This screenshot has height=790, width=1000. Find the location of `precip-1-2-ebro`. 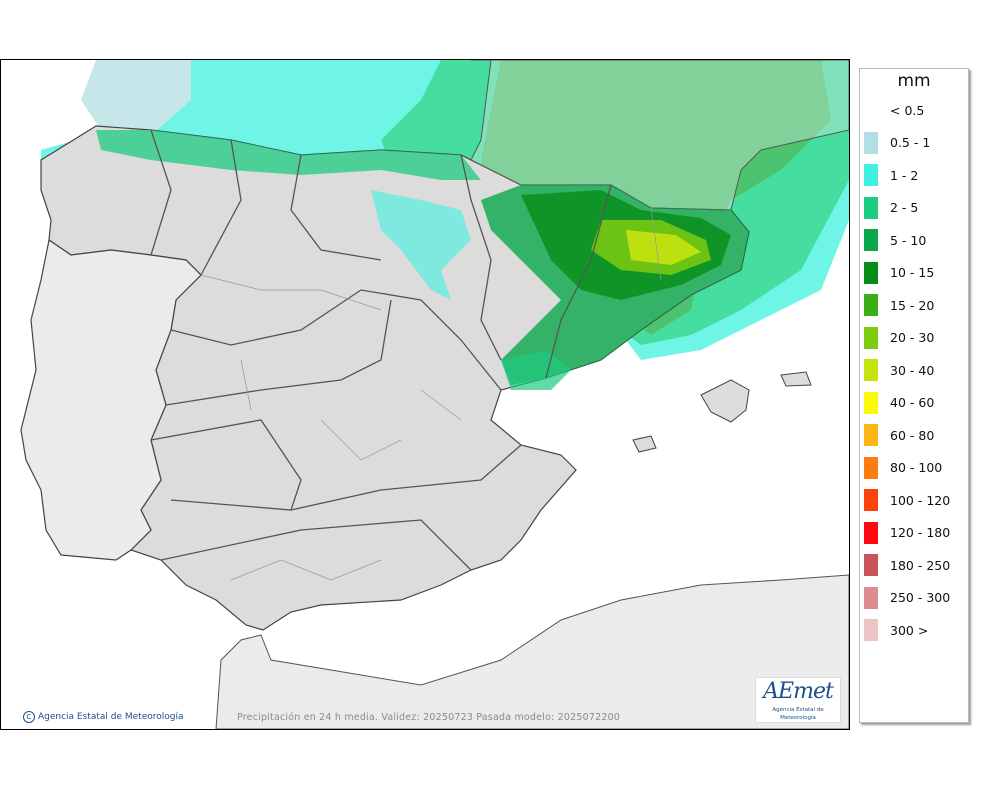

precip-1-2-ebro is located at coordinates (421, 245).